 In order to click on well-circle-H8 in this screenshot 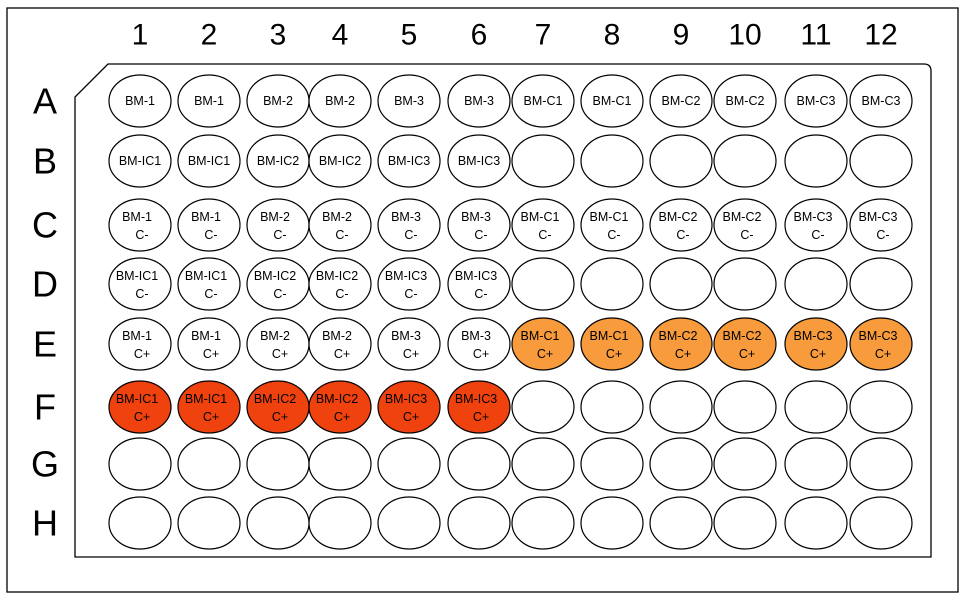, I will do `click(612, 523)`.